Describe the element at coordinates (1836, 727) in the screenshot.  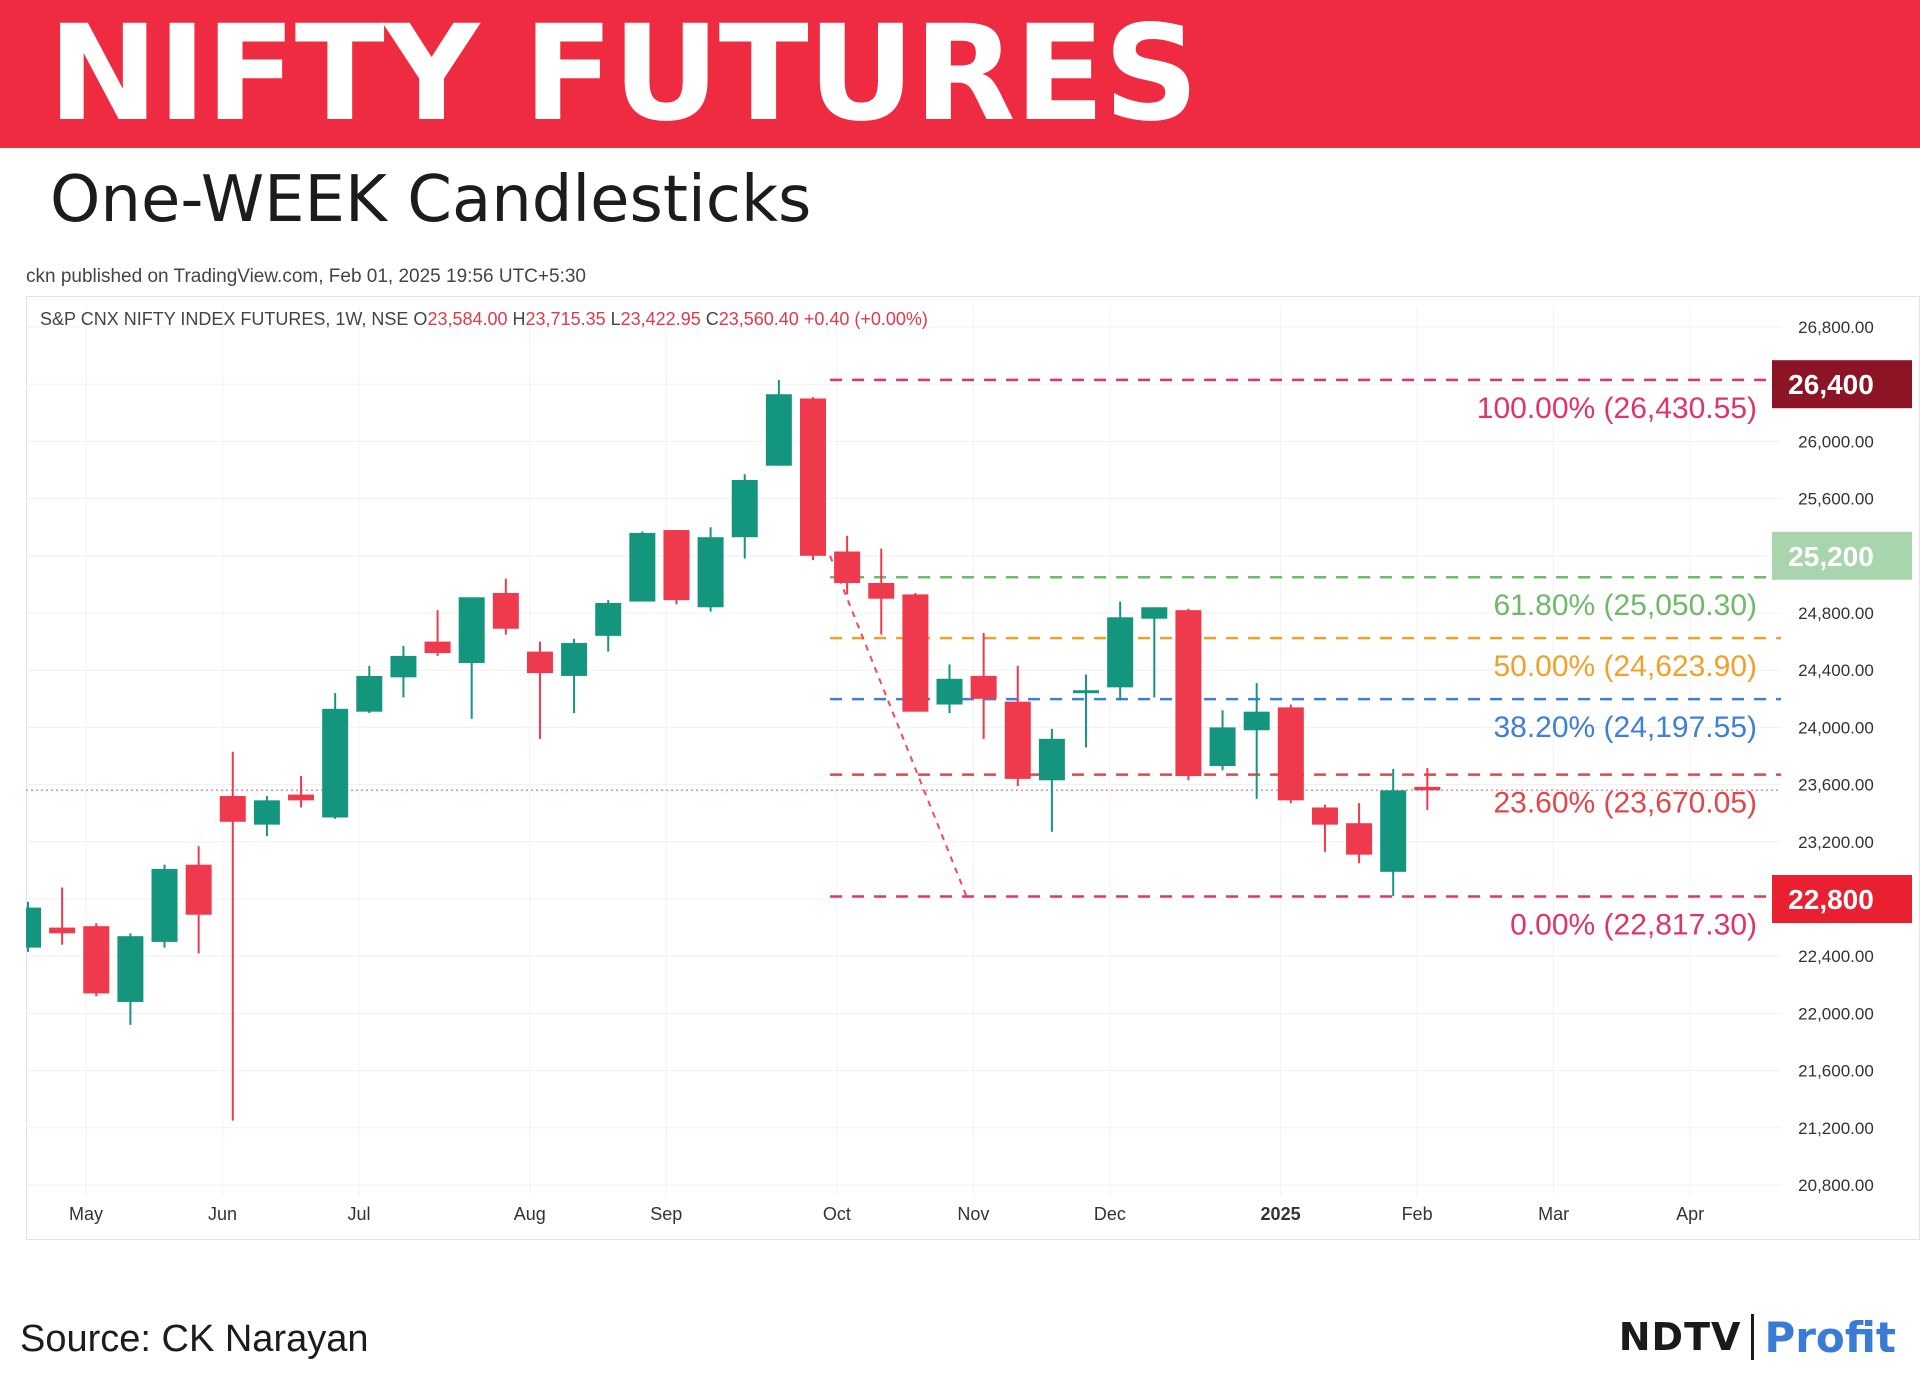
I see `y-tick-label: 24,000.00` at that location.